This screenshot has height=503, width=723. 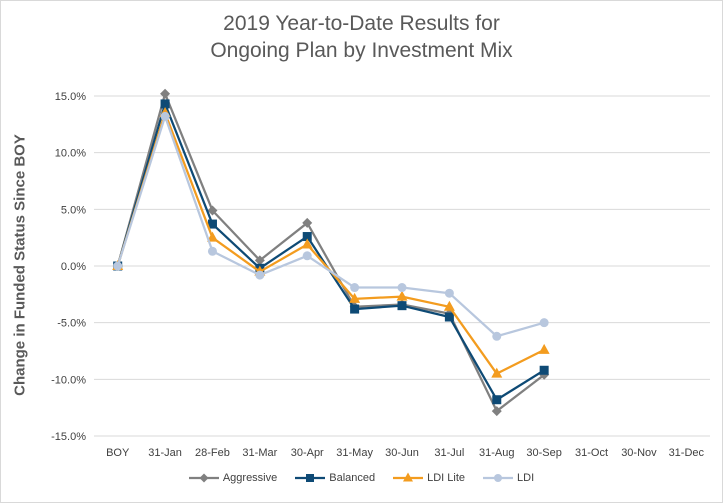 I want to click on x-tick-label: 31-Jul, so click(x=449, y=453).